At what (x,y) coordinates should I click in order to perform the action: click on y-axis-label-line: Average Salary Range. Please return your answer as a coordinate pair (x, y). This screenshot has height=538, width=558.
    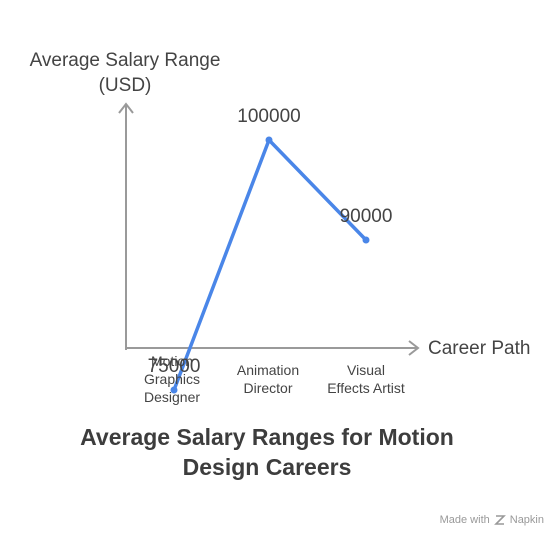
    Looking at the image, I should click on (125, 60).